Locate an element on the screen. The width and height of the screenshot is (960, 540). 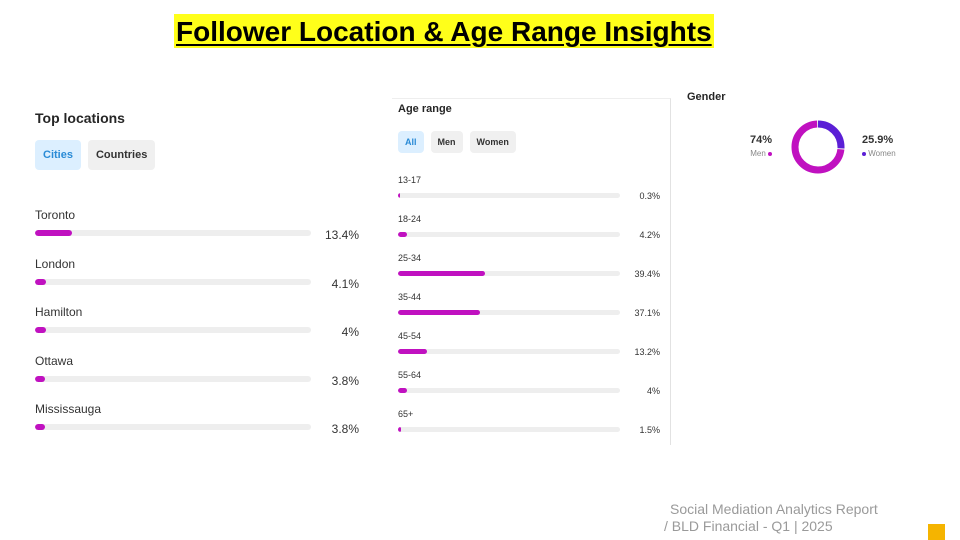
men-label: Men is located at coordinates (758, 153).